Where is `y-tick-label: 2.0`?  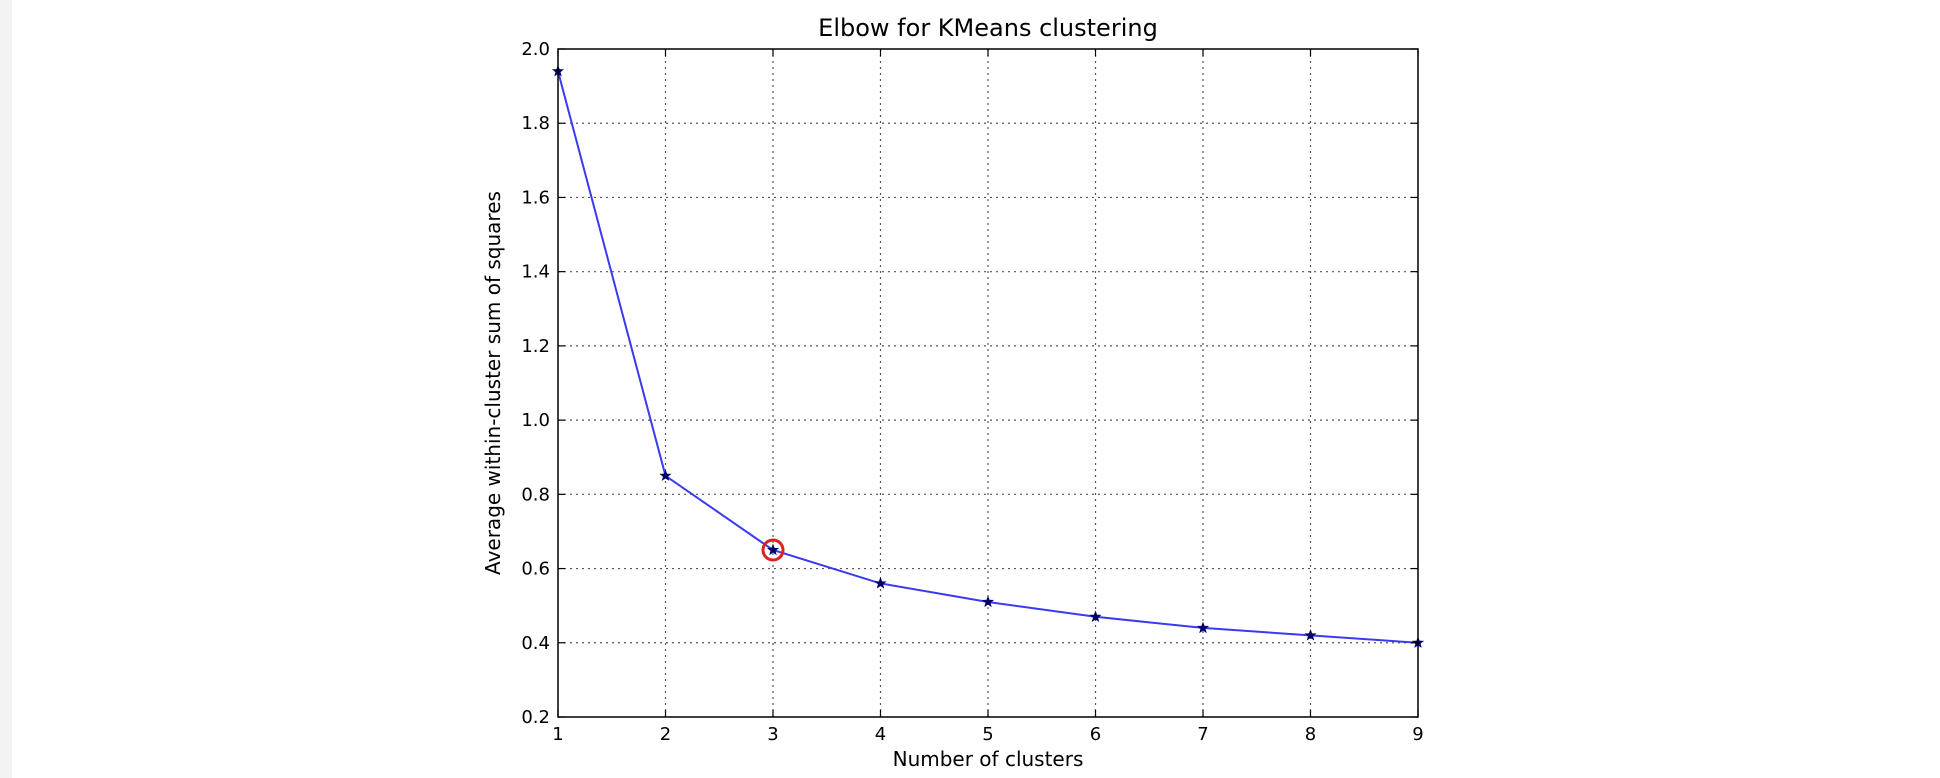
y-tick-label: 2.0 is located at coordinates (535, 49).